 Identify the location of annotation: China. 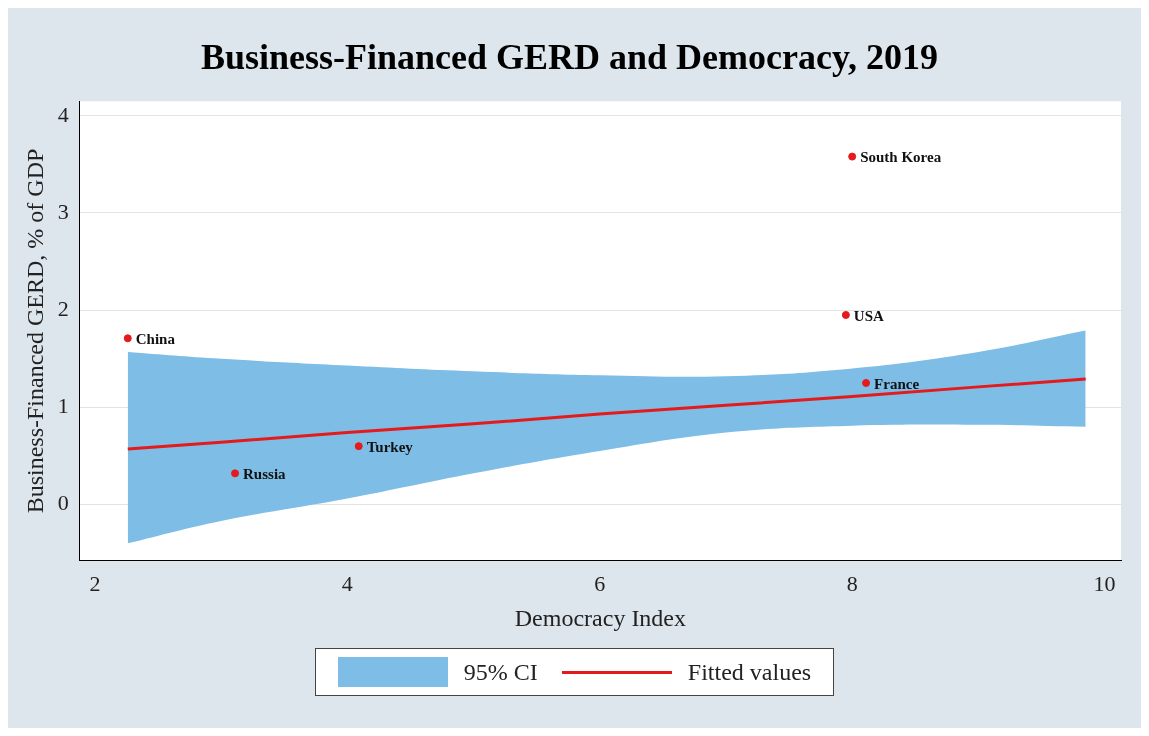
(155, 339).